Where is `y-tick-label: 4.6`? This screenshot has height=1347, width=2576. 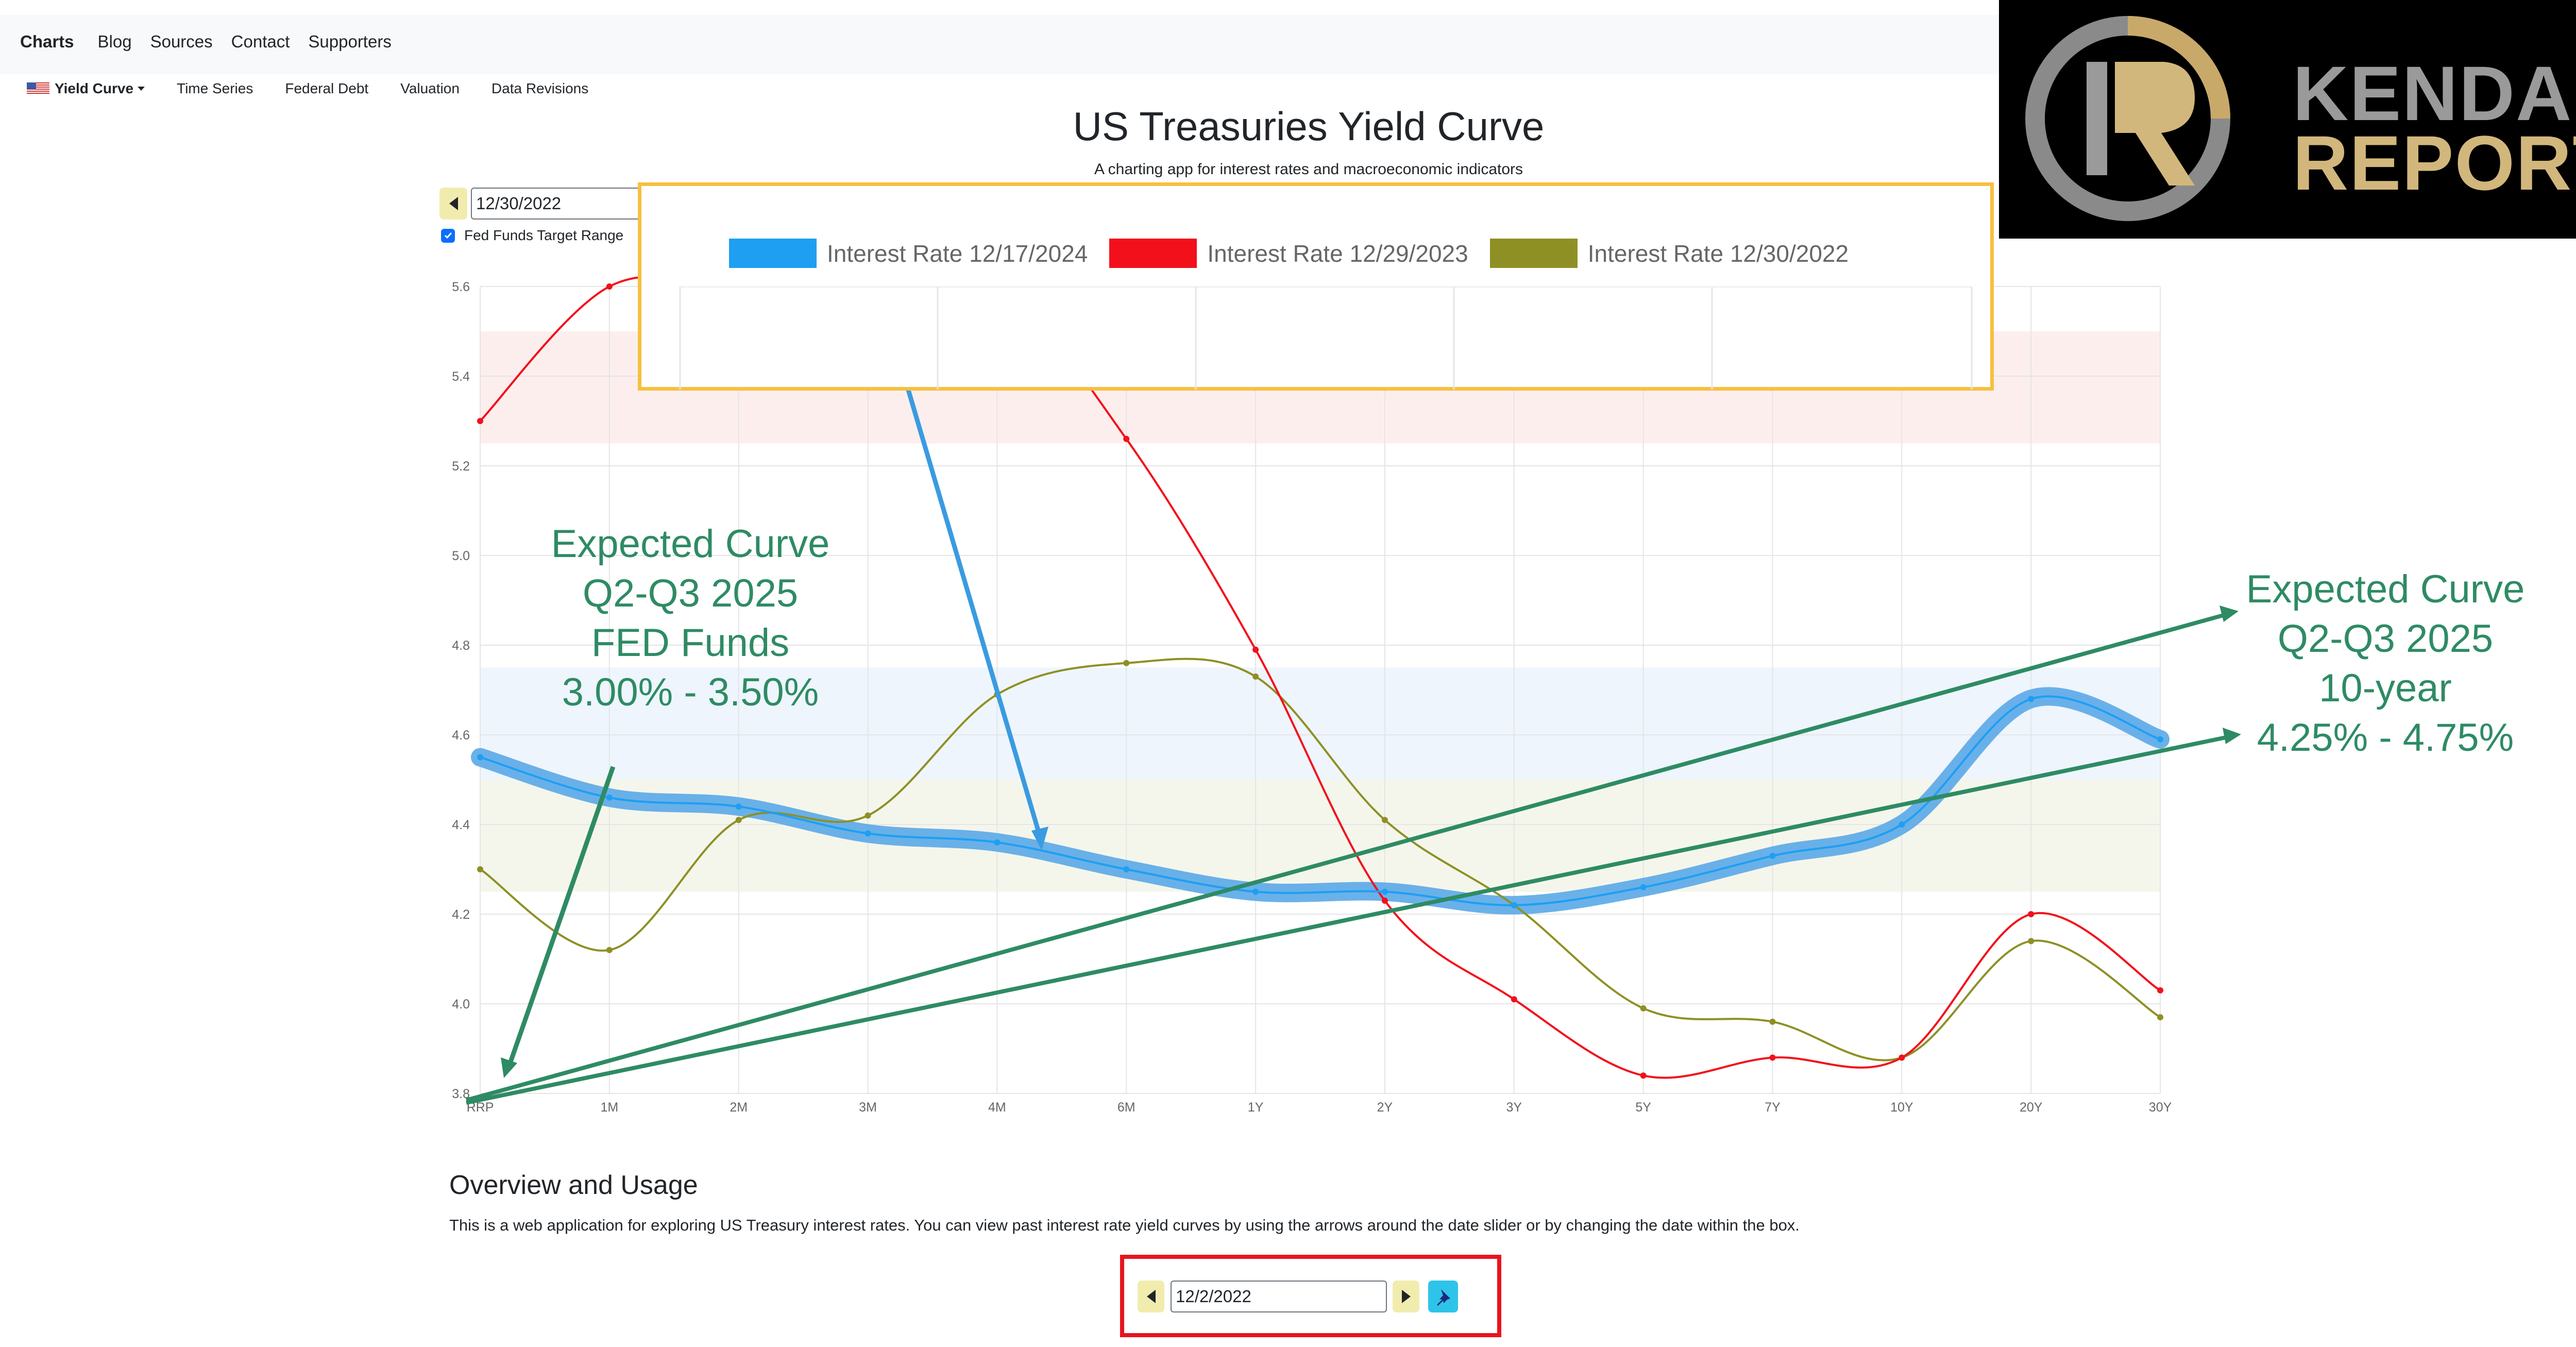
y-tick-label: 4.6 is located at coordinates (461, 735).